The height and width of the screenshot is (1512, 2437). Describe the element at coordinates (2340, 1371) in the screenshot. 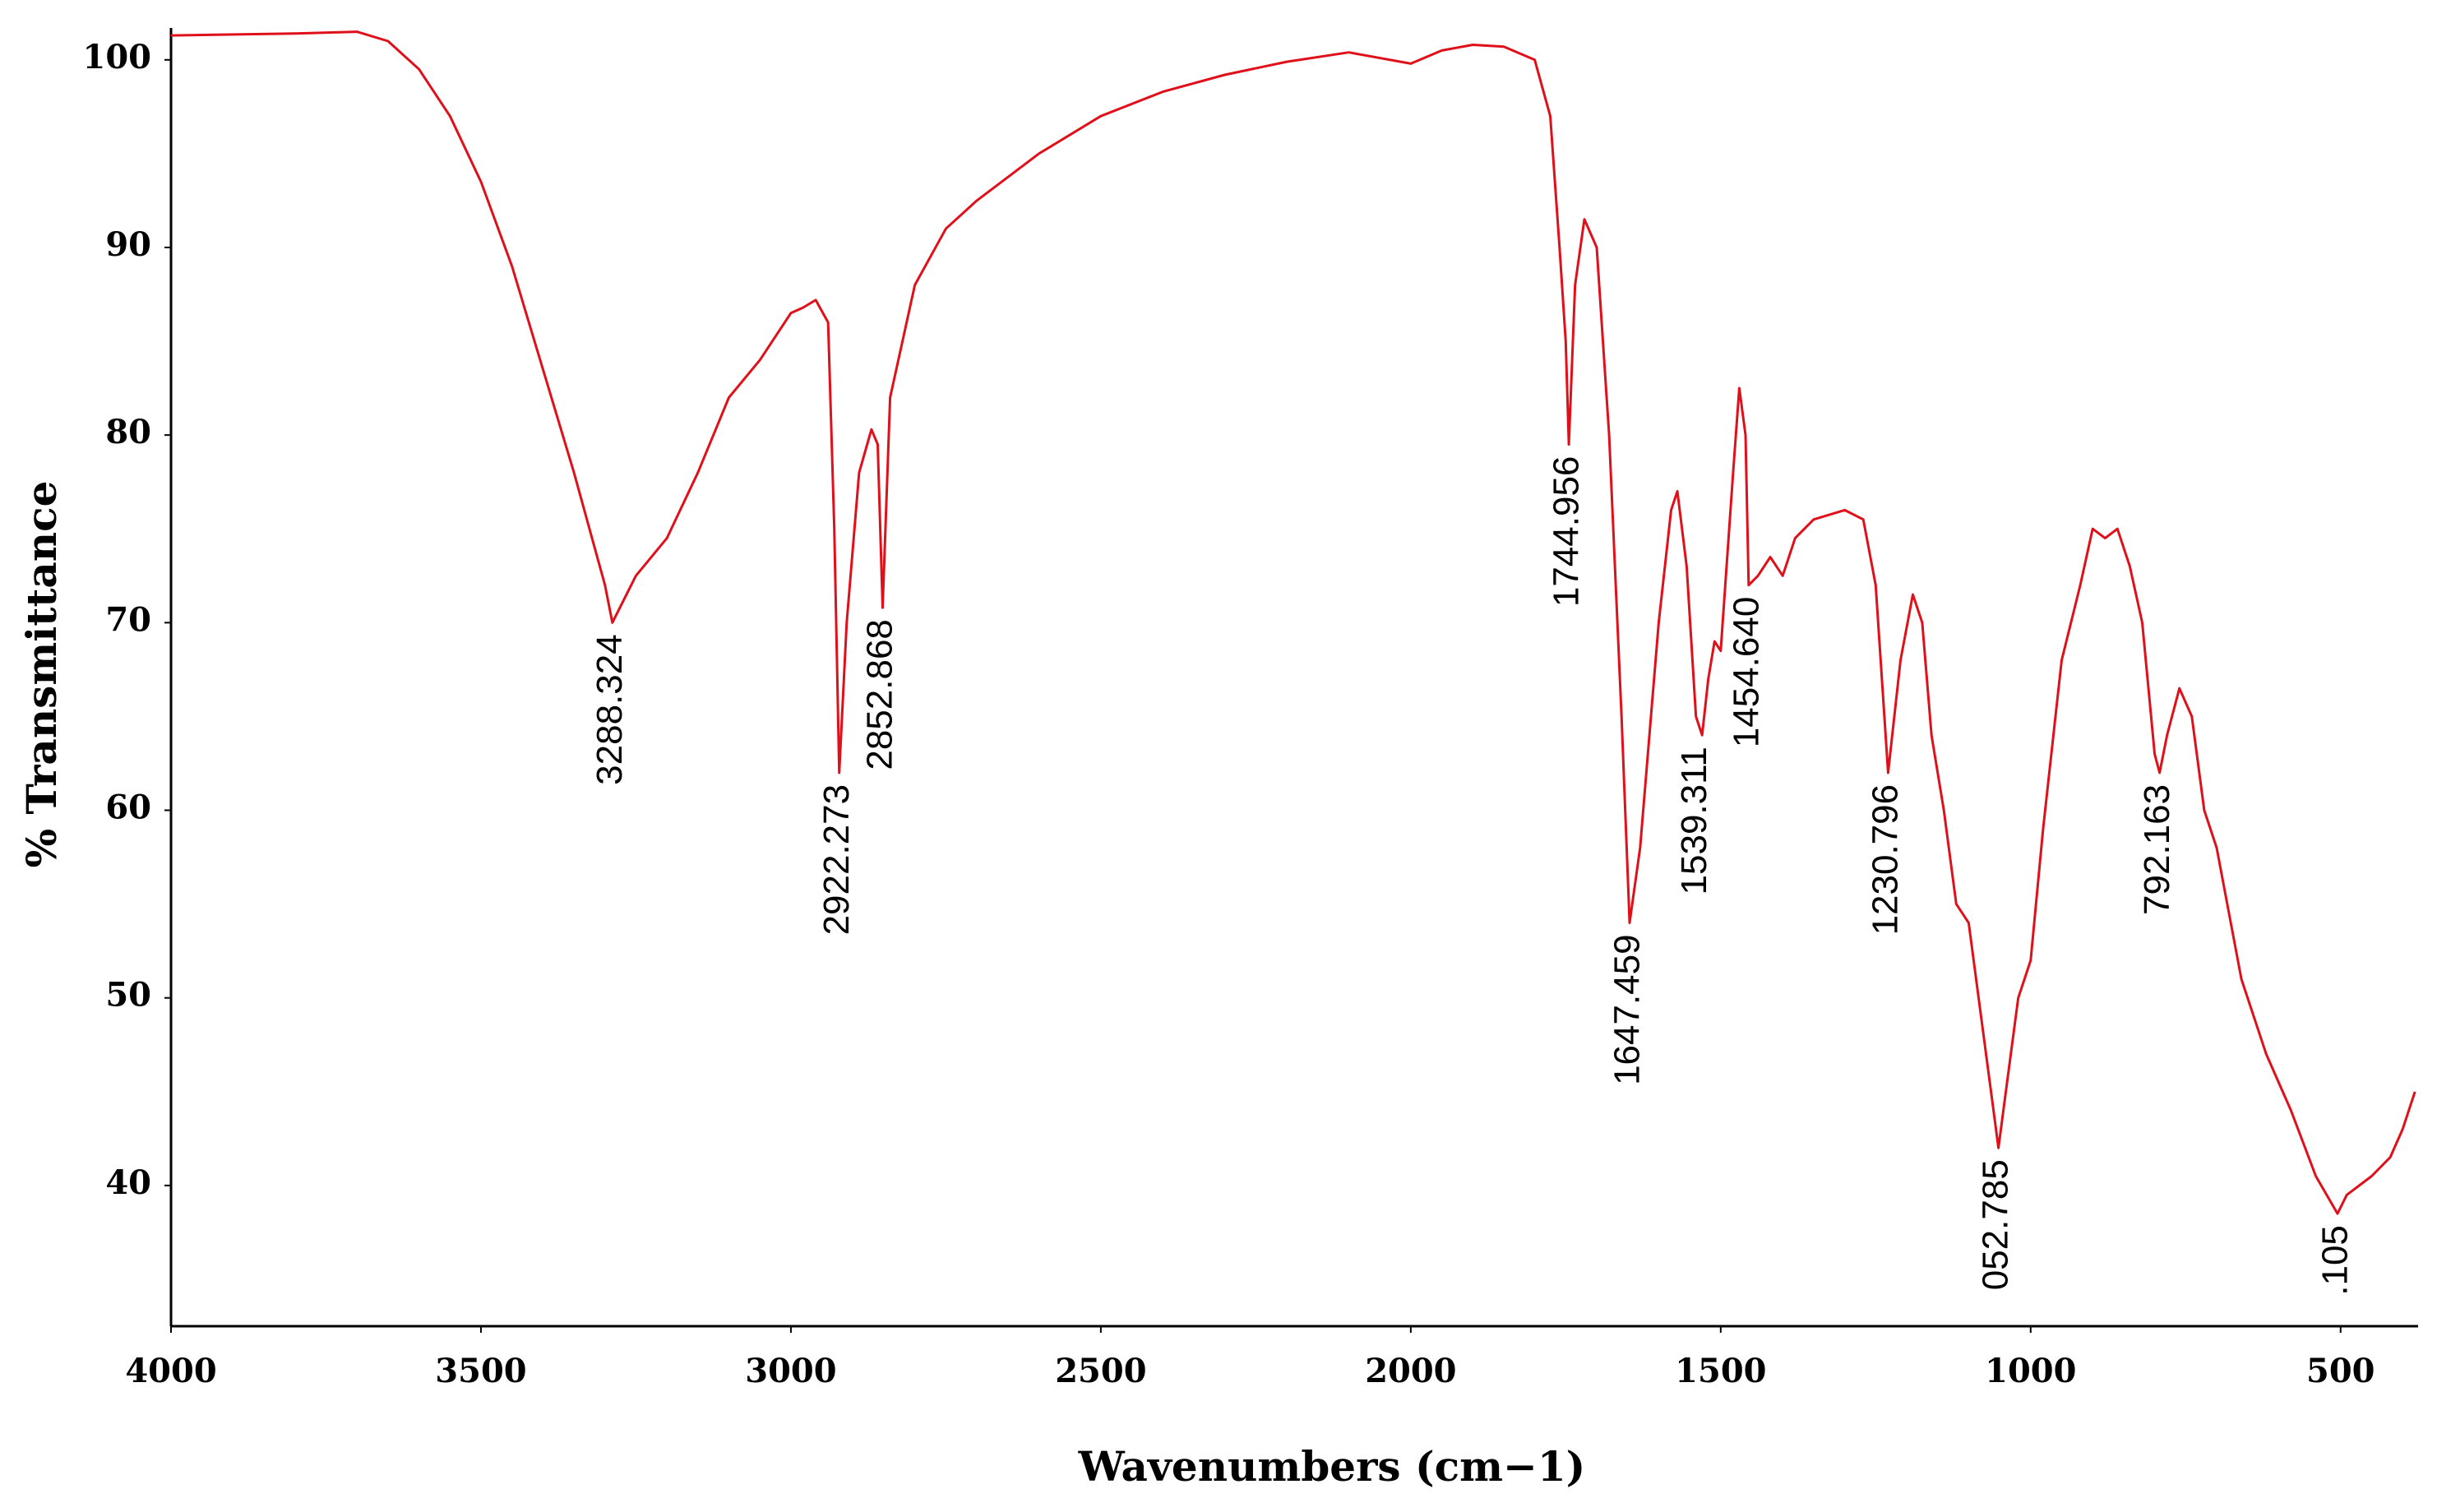

I see `x-tick-label: 500` at that location.